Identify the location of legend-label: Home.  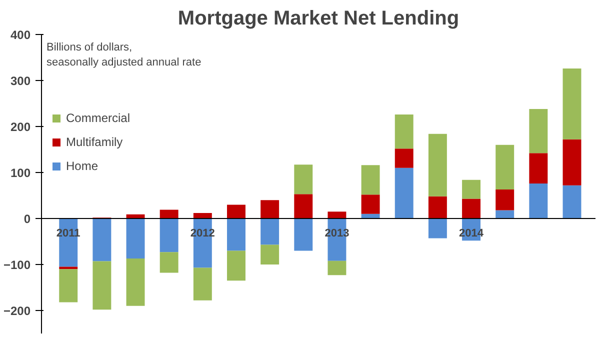
(82, 166).